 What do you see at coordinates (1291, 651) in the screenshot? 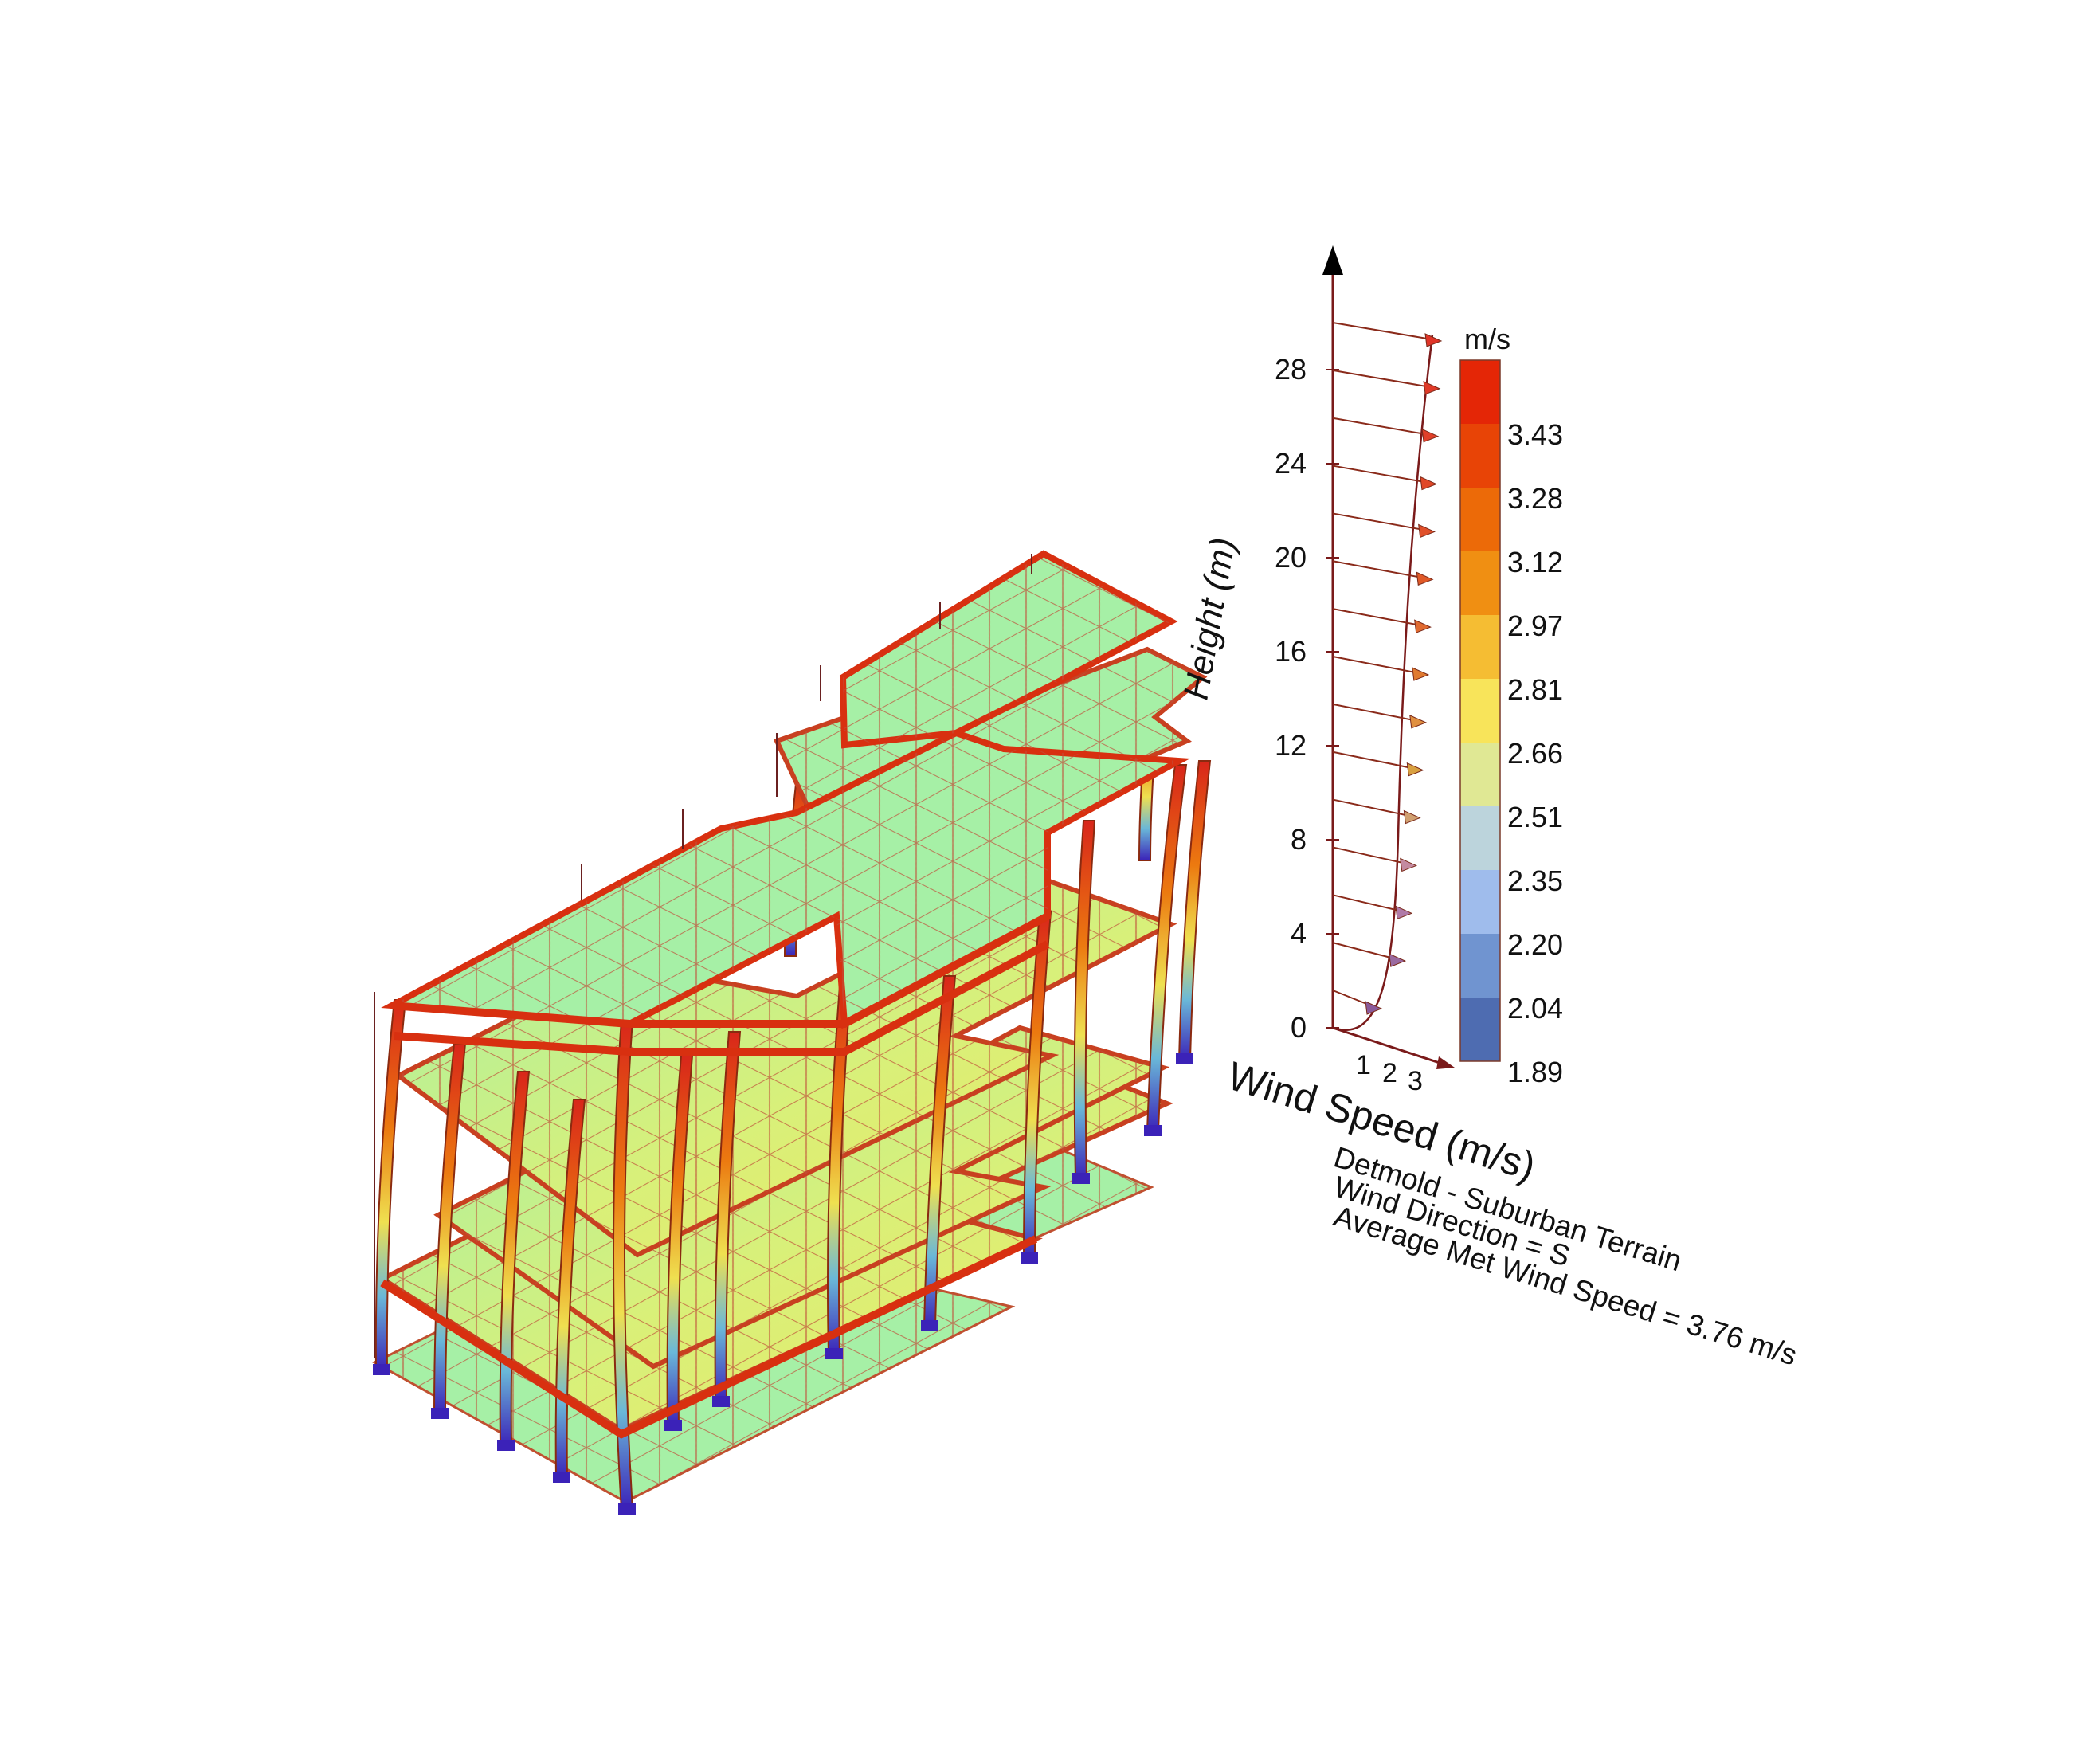
I see `y-tick-label: 16` at bounding box center [1291, 651].